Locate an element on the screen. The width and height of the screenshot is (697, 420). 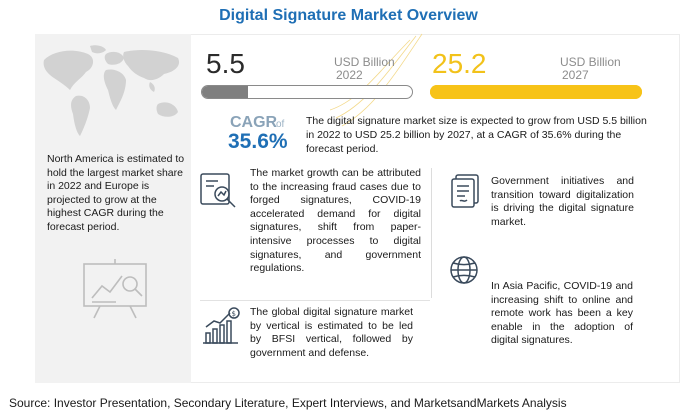
world-map-icon is located at coordinates (111, 90).